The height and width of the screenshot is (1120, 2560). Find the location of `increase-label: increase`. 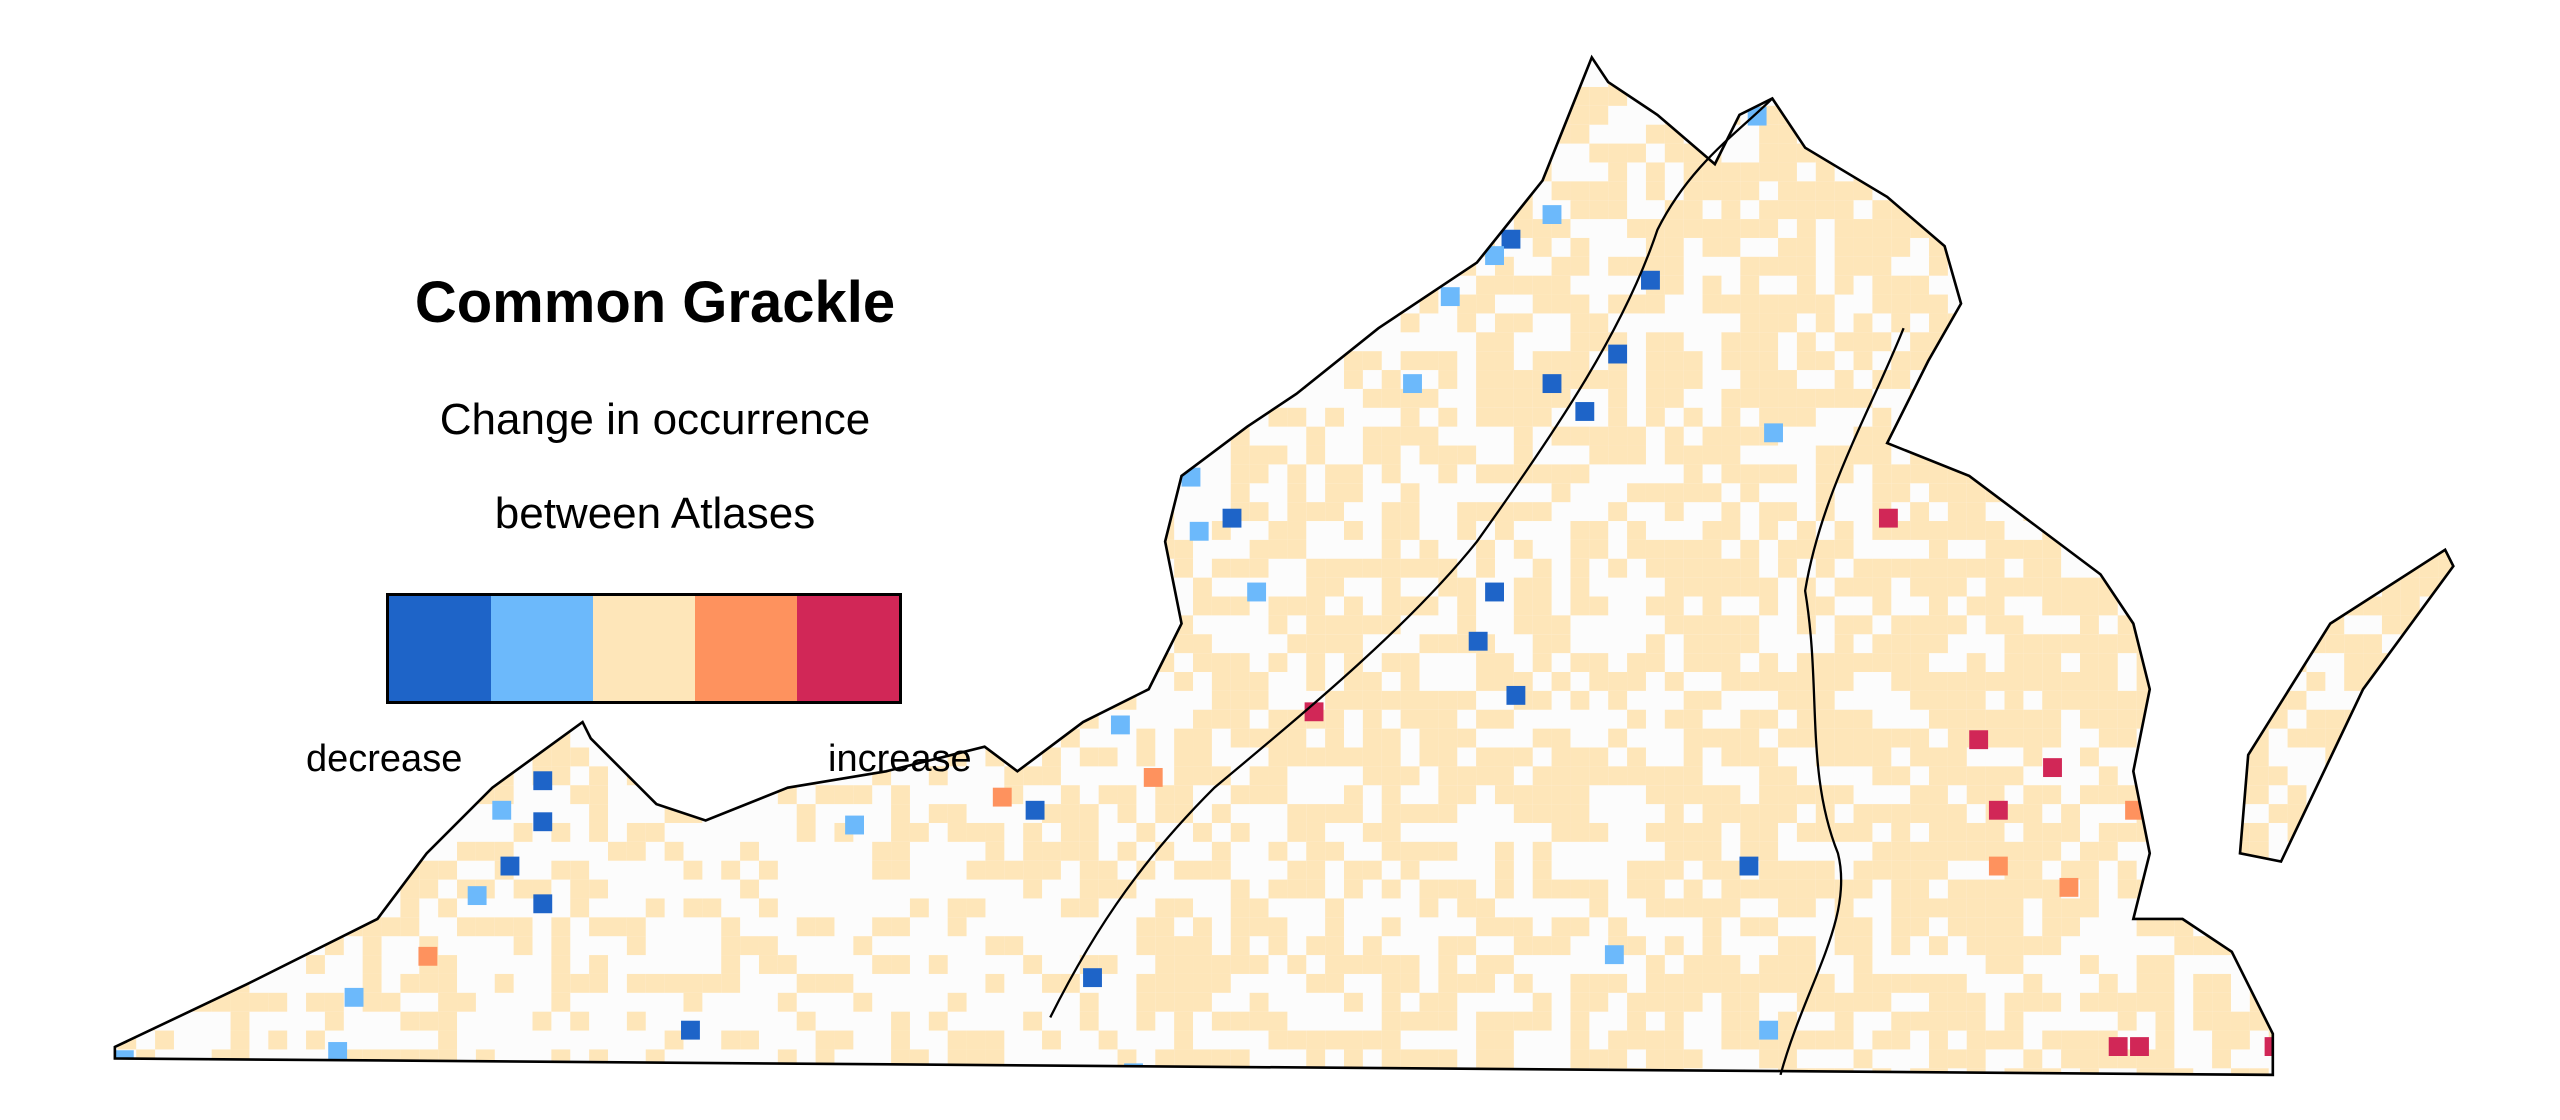

increase-label: increase is located at coordinates (900, 759).